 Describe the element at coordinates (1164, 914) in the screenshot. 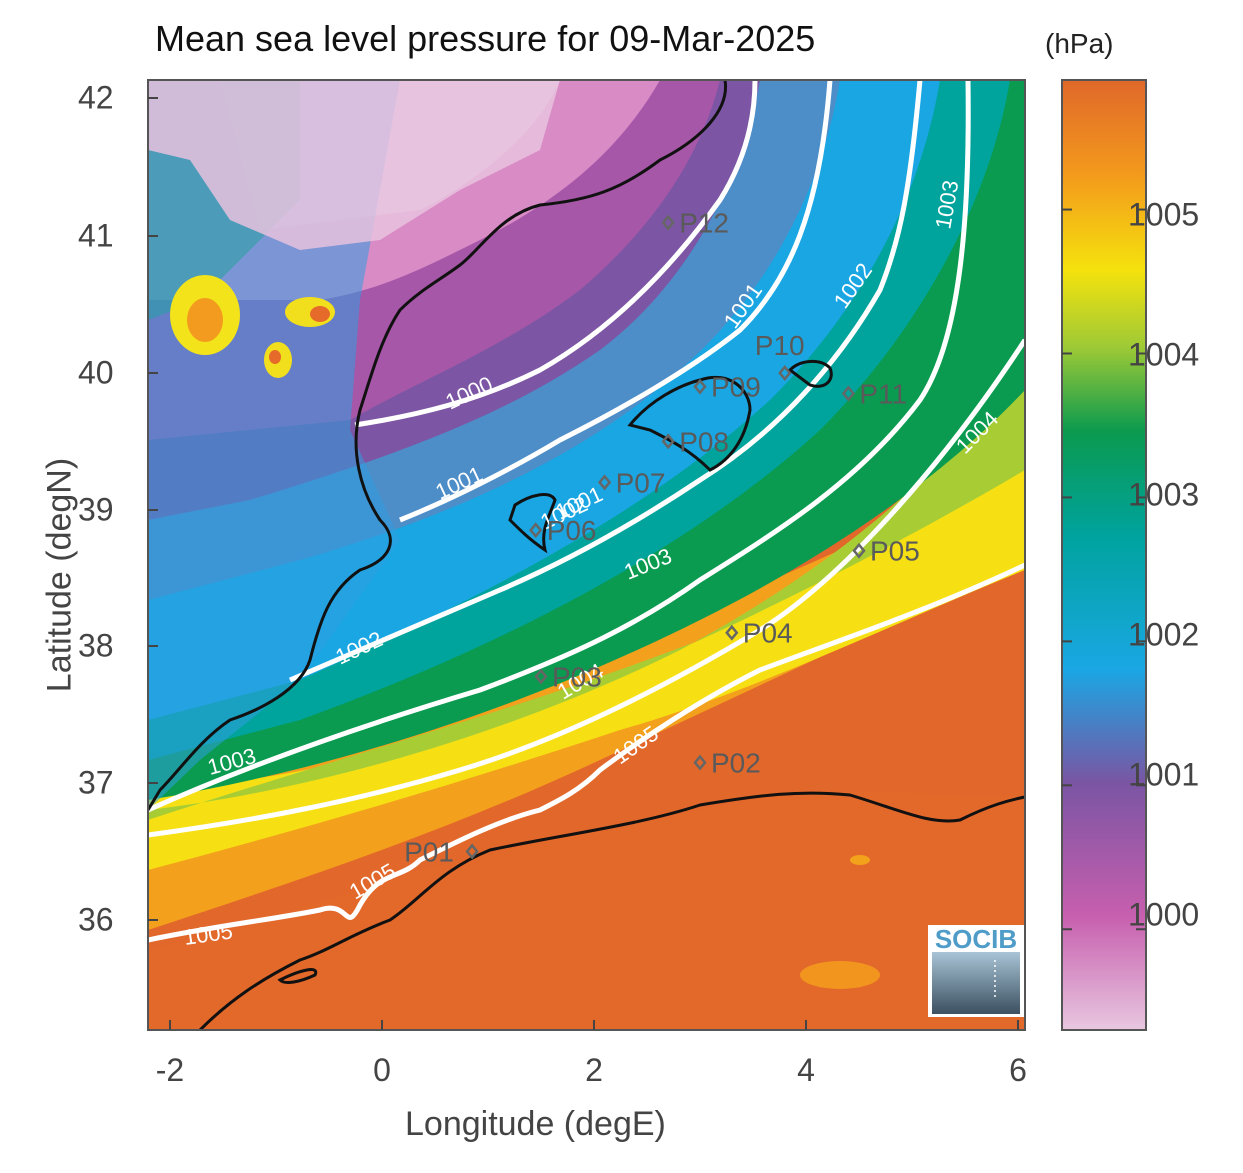

I see `colorbar-tick-label: 1000` at that location.